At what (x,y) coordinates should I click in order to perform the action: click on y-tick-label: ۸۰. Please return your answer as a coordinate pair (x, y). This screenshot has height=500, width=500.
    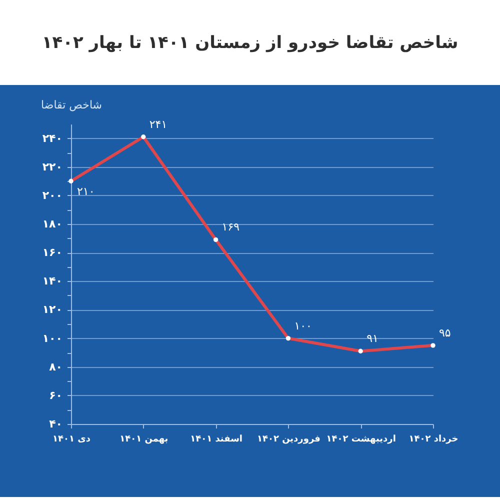
    Looking at the image, I should click on (55, 367).